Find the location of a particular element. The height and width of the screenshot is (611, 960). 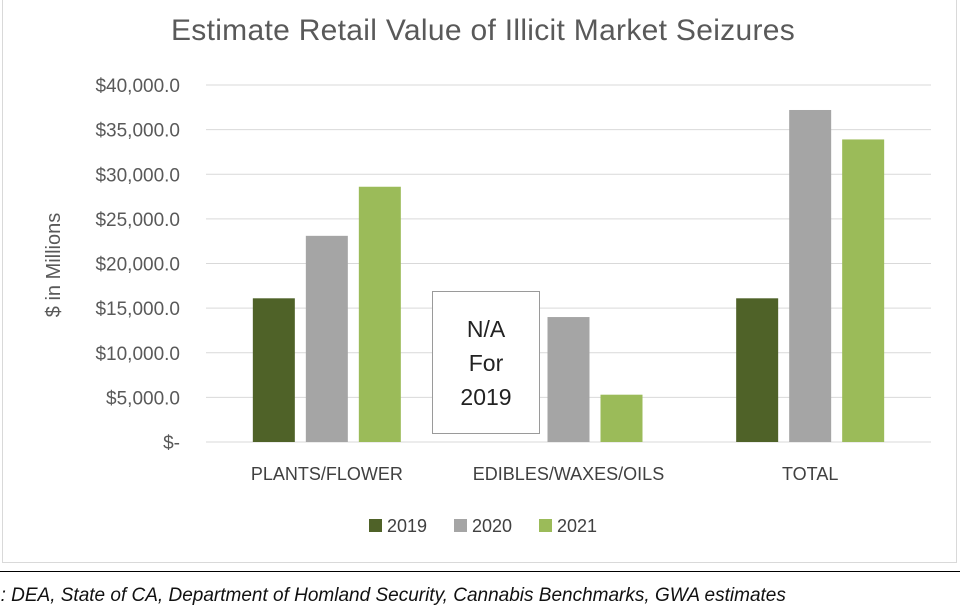

annotation-line-3: 2019 is located at coordinates (486, 396).